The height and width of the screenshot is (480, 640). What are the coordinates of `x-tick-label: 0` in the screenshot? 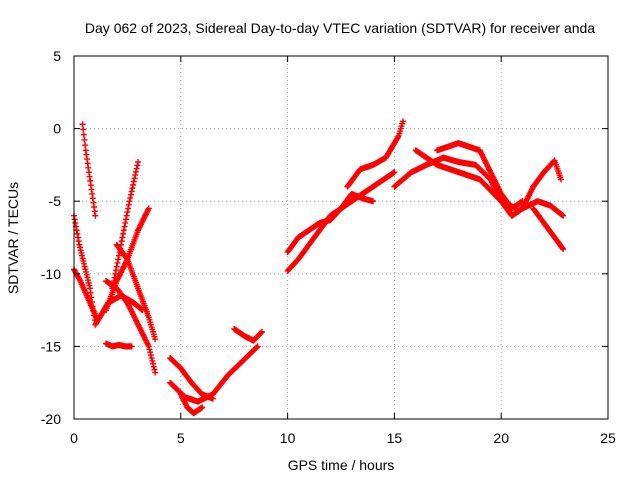 It's located at (74, 438).